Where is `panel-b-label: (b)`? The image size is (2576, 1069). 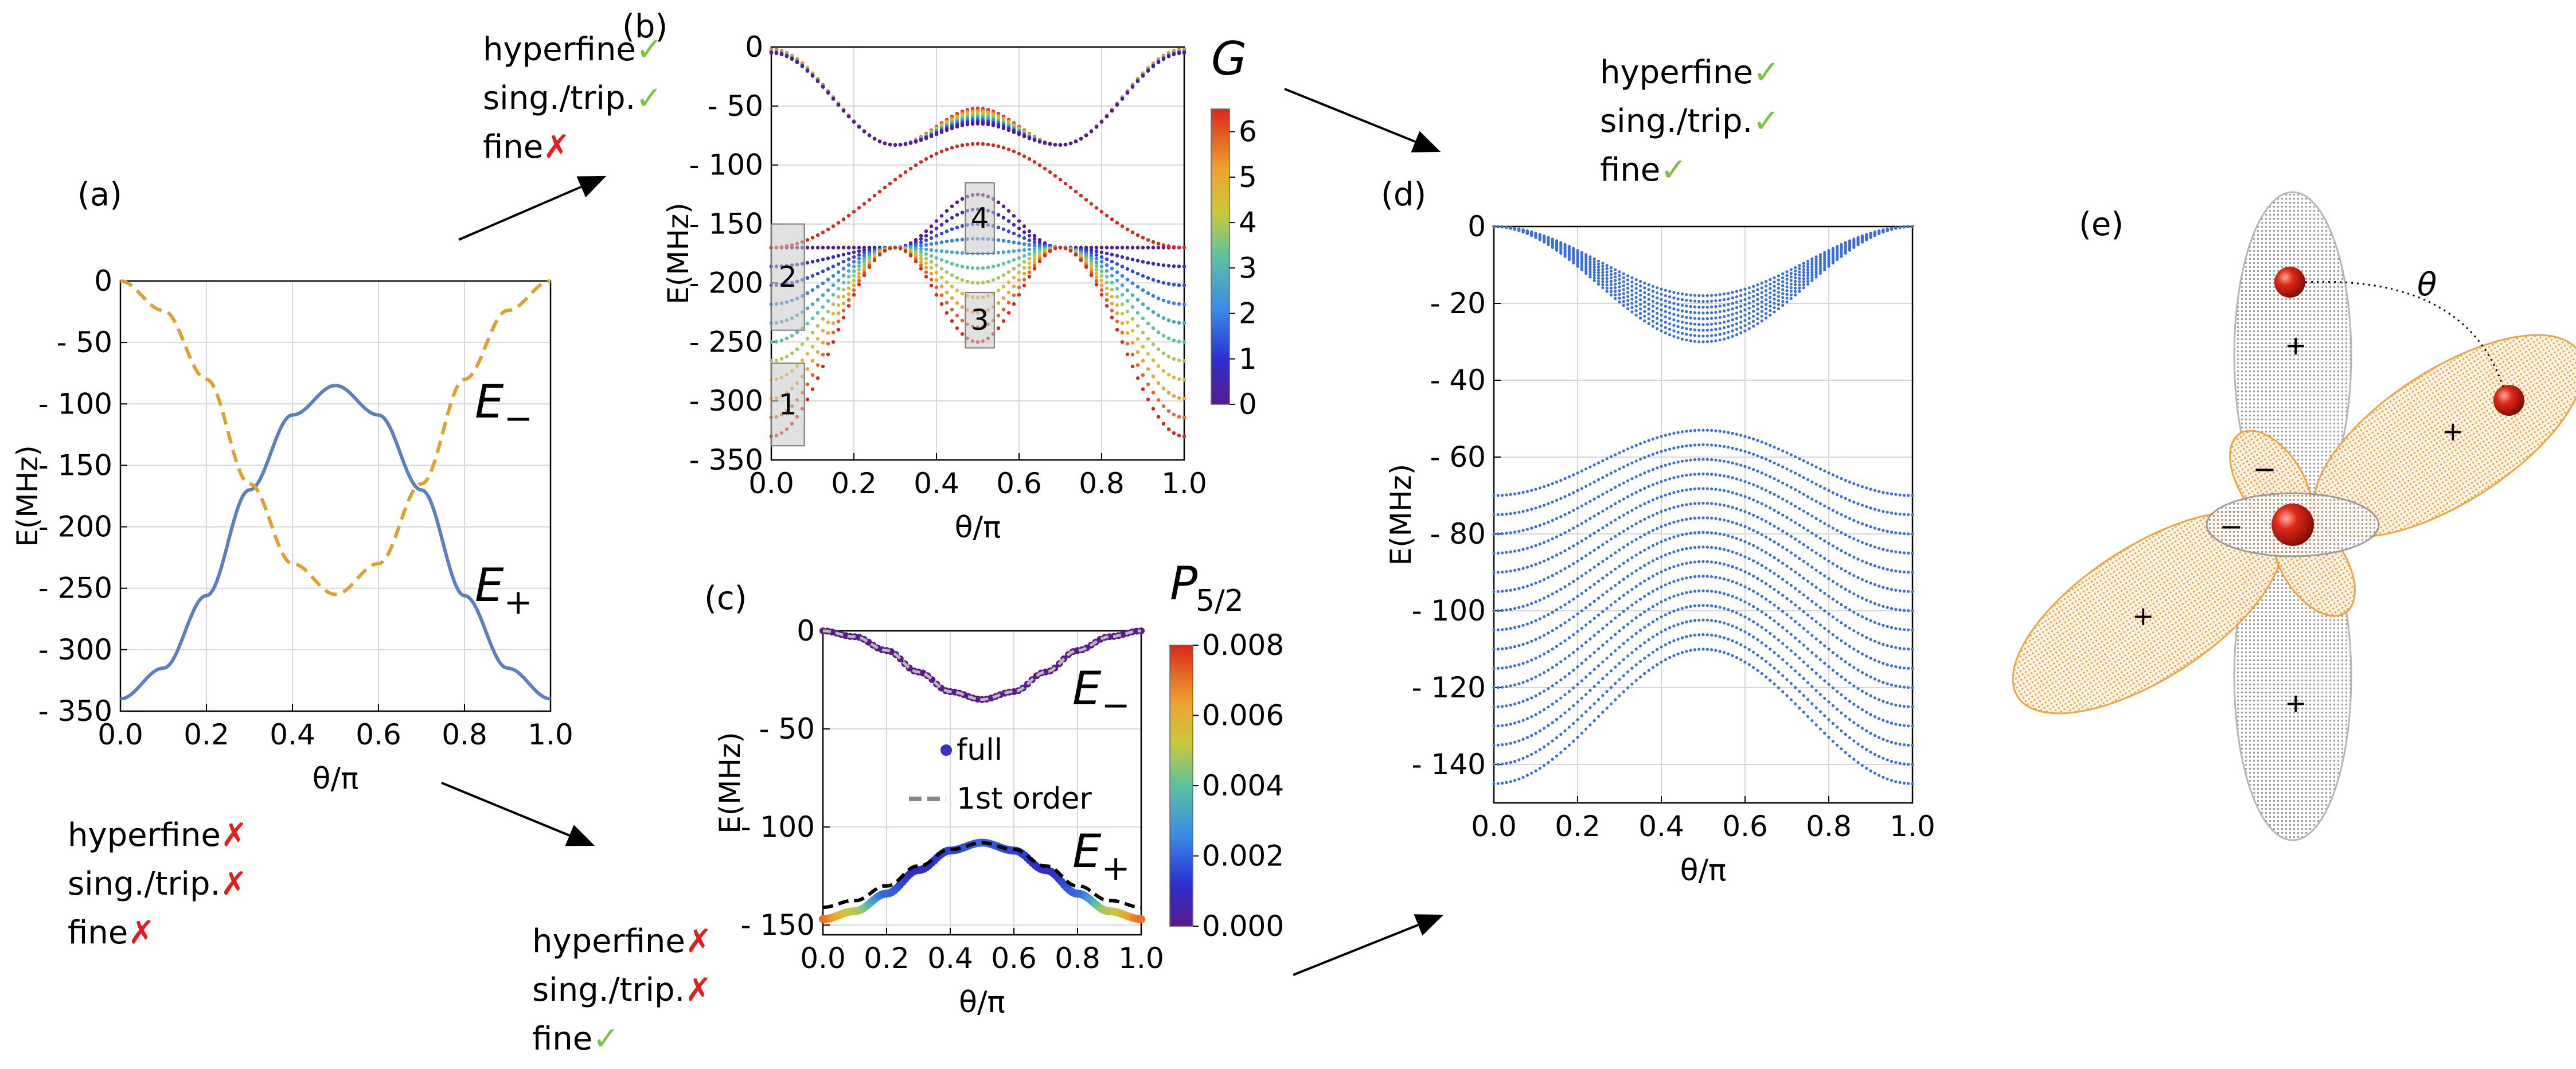 panel-b-label: (b) is located at coordinates (645, 26).